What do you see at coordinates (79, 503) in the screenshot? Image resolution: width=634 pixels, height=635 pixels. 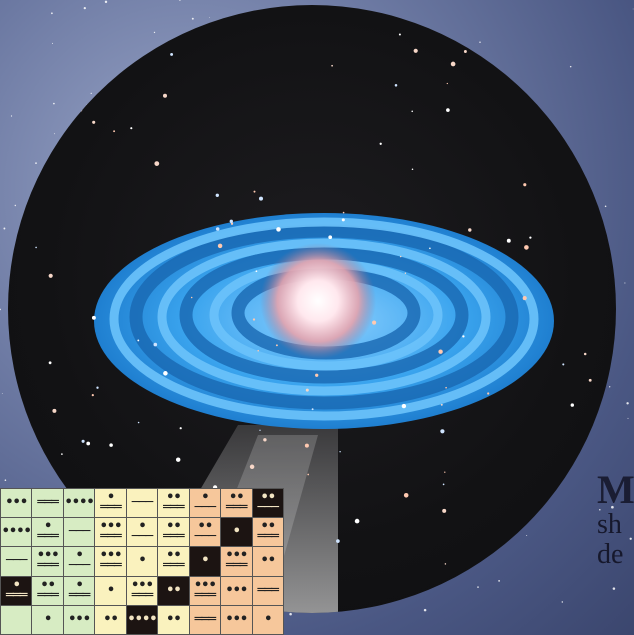 I see `table-cell: ••••` at bounding box center [79, 503].